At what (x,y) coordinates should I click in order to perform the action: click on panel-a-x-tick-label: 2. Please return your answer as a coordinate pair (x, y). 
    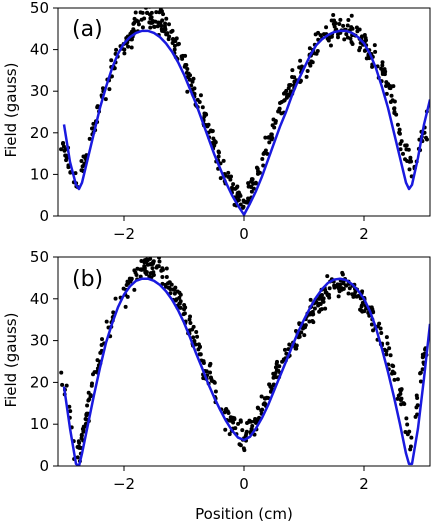
    Looking at the image, I should click on (364, 234).